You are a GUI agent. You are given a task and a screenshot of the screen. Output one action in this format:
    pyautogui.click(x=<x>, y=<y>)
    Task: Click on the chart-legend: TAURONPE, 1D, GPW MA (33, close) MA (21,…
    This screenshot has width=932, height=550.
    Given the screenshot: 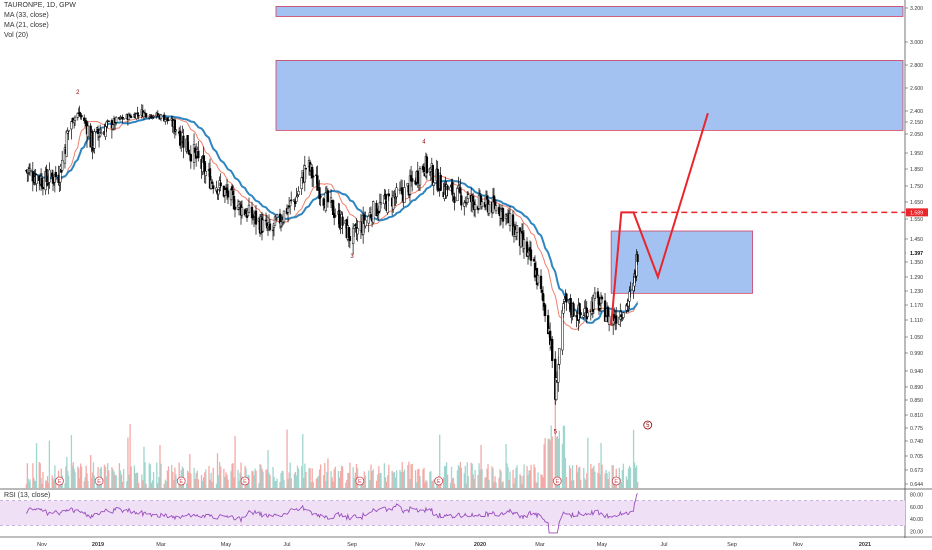 What is the action you would take?
    pyautogui.click(x=40, y=21)
    